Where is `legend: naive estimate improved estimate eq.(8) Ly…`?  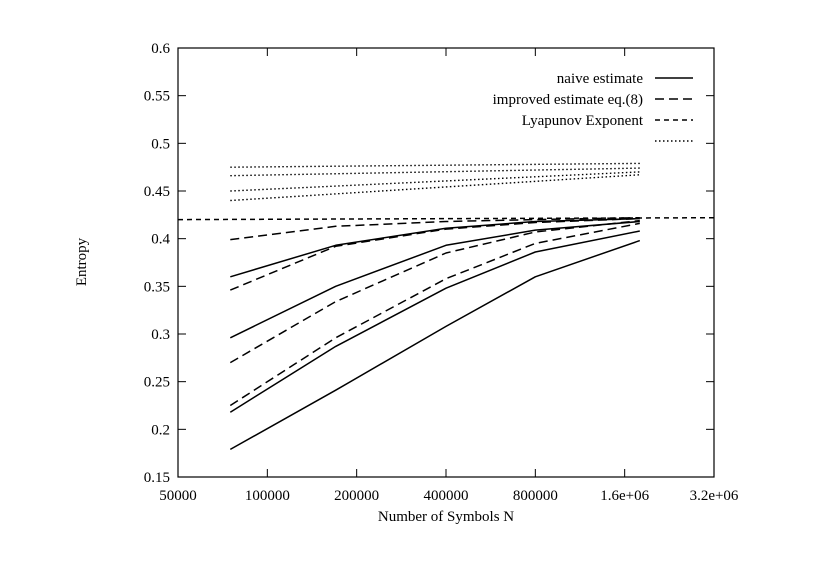 legend: naive estimate improved estimate eq.(8) Ly… is located at coordinates (593, 106).